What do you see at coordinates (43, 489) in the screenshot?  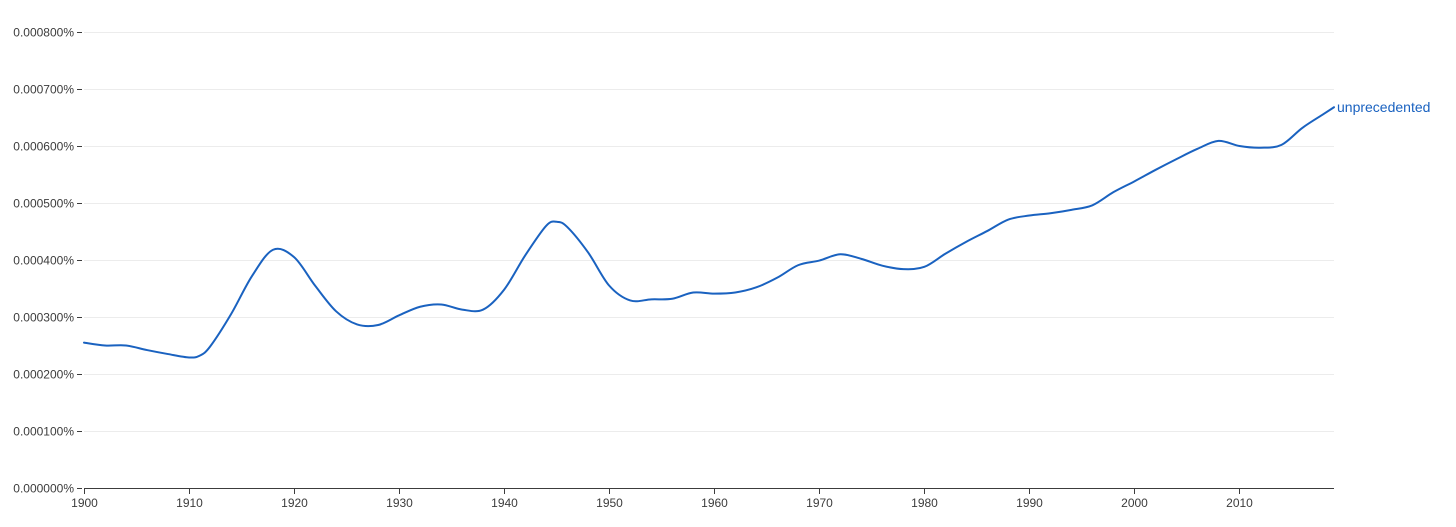 I see `y-tick-label: 0.000000%` at bounding box center [43, 489].